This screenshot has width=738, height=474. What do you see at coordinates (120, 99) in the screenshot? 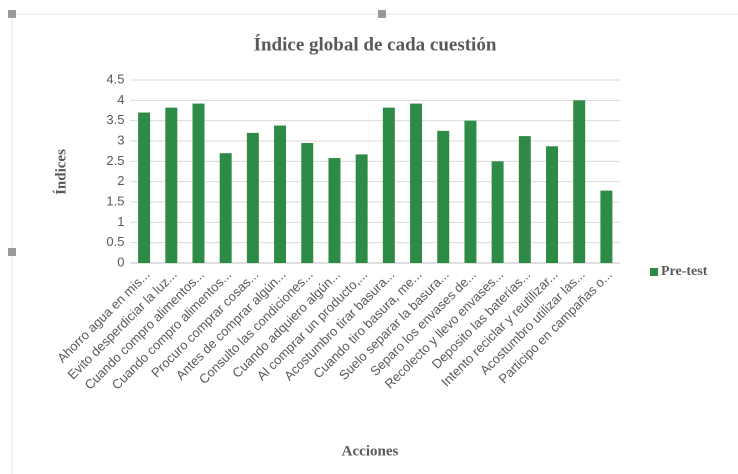
I see `y-tick-label: 4` at bounding box center [120, 99].